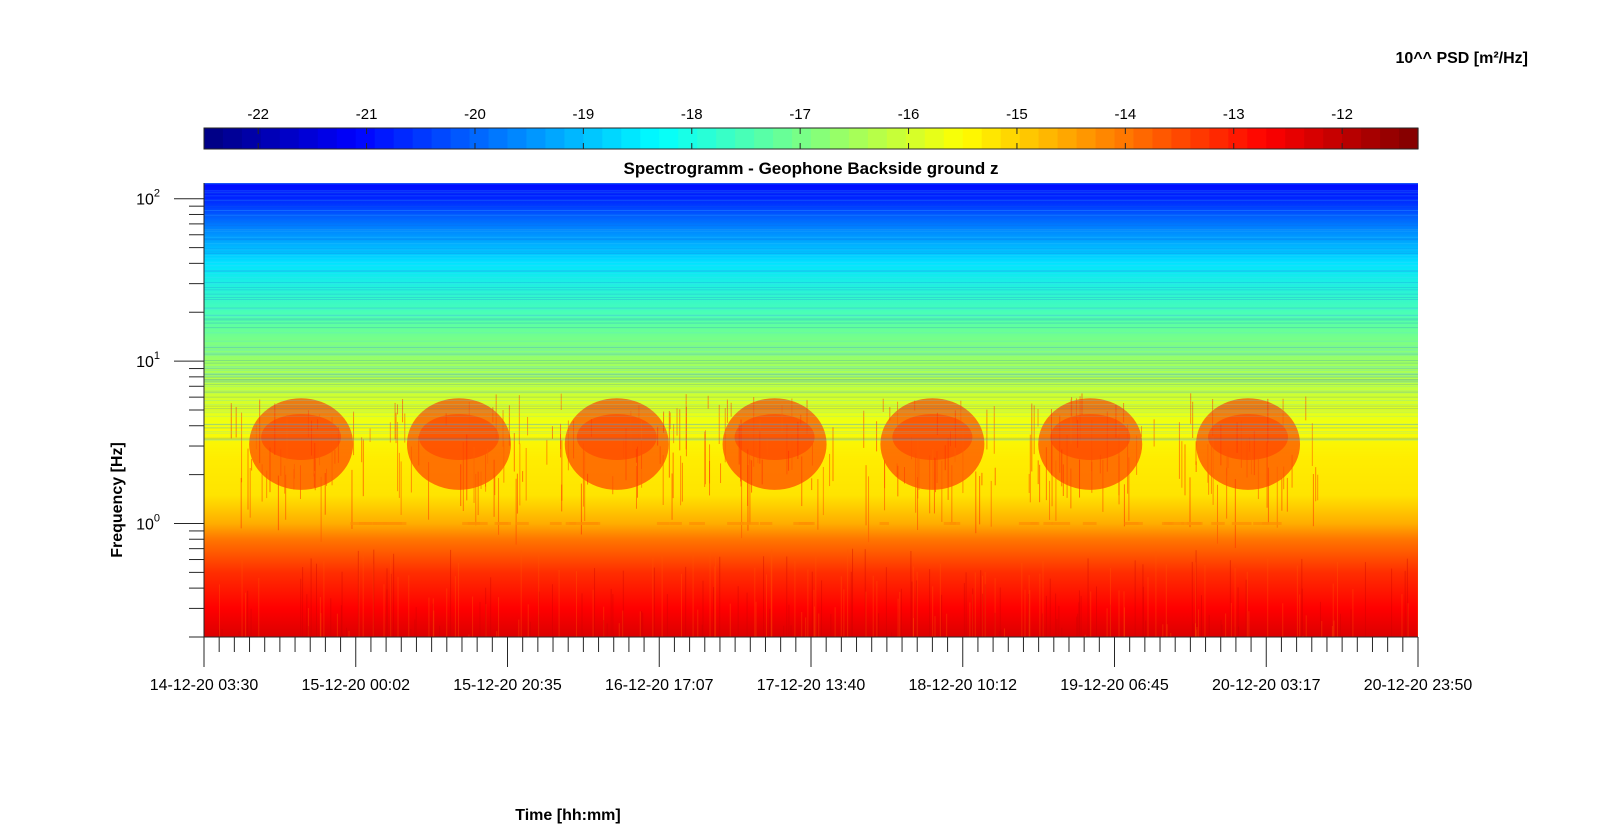 This screenshot has width=1597, height=838. I want to click on x-tick-label: 17-12-20 13:40, so click(811, 685).